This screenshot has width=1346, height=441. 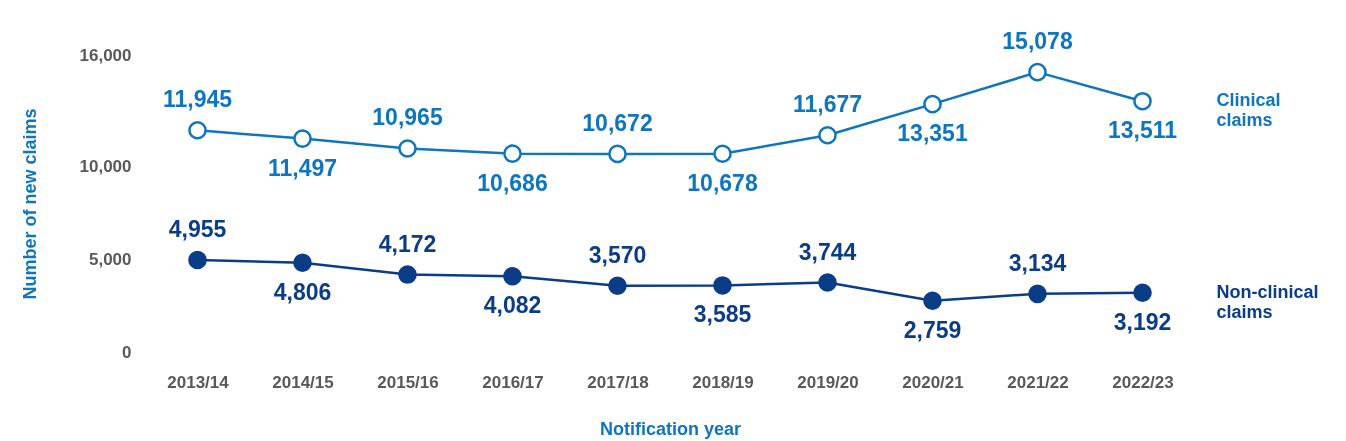 What do you see at coordinates (302, 291) in the screenshot?
I see `data-label: 4,806` at bounding box center [302, 291].